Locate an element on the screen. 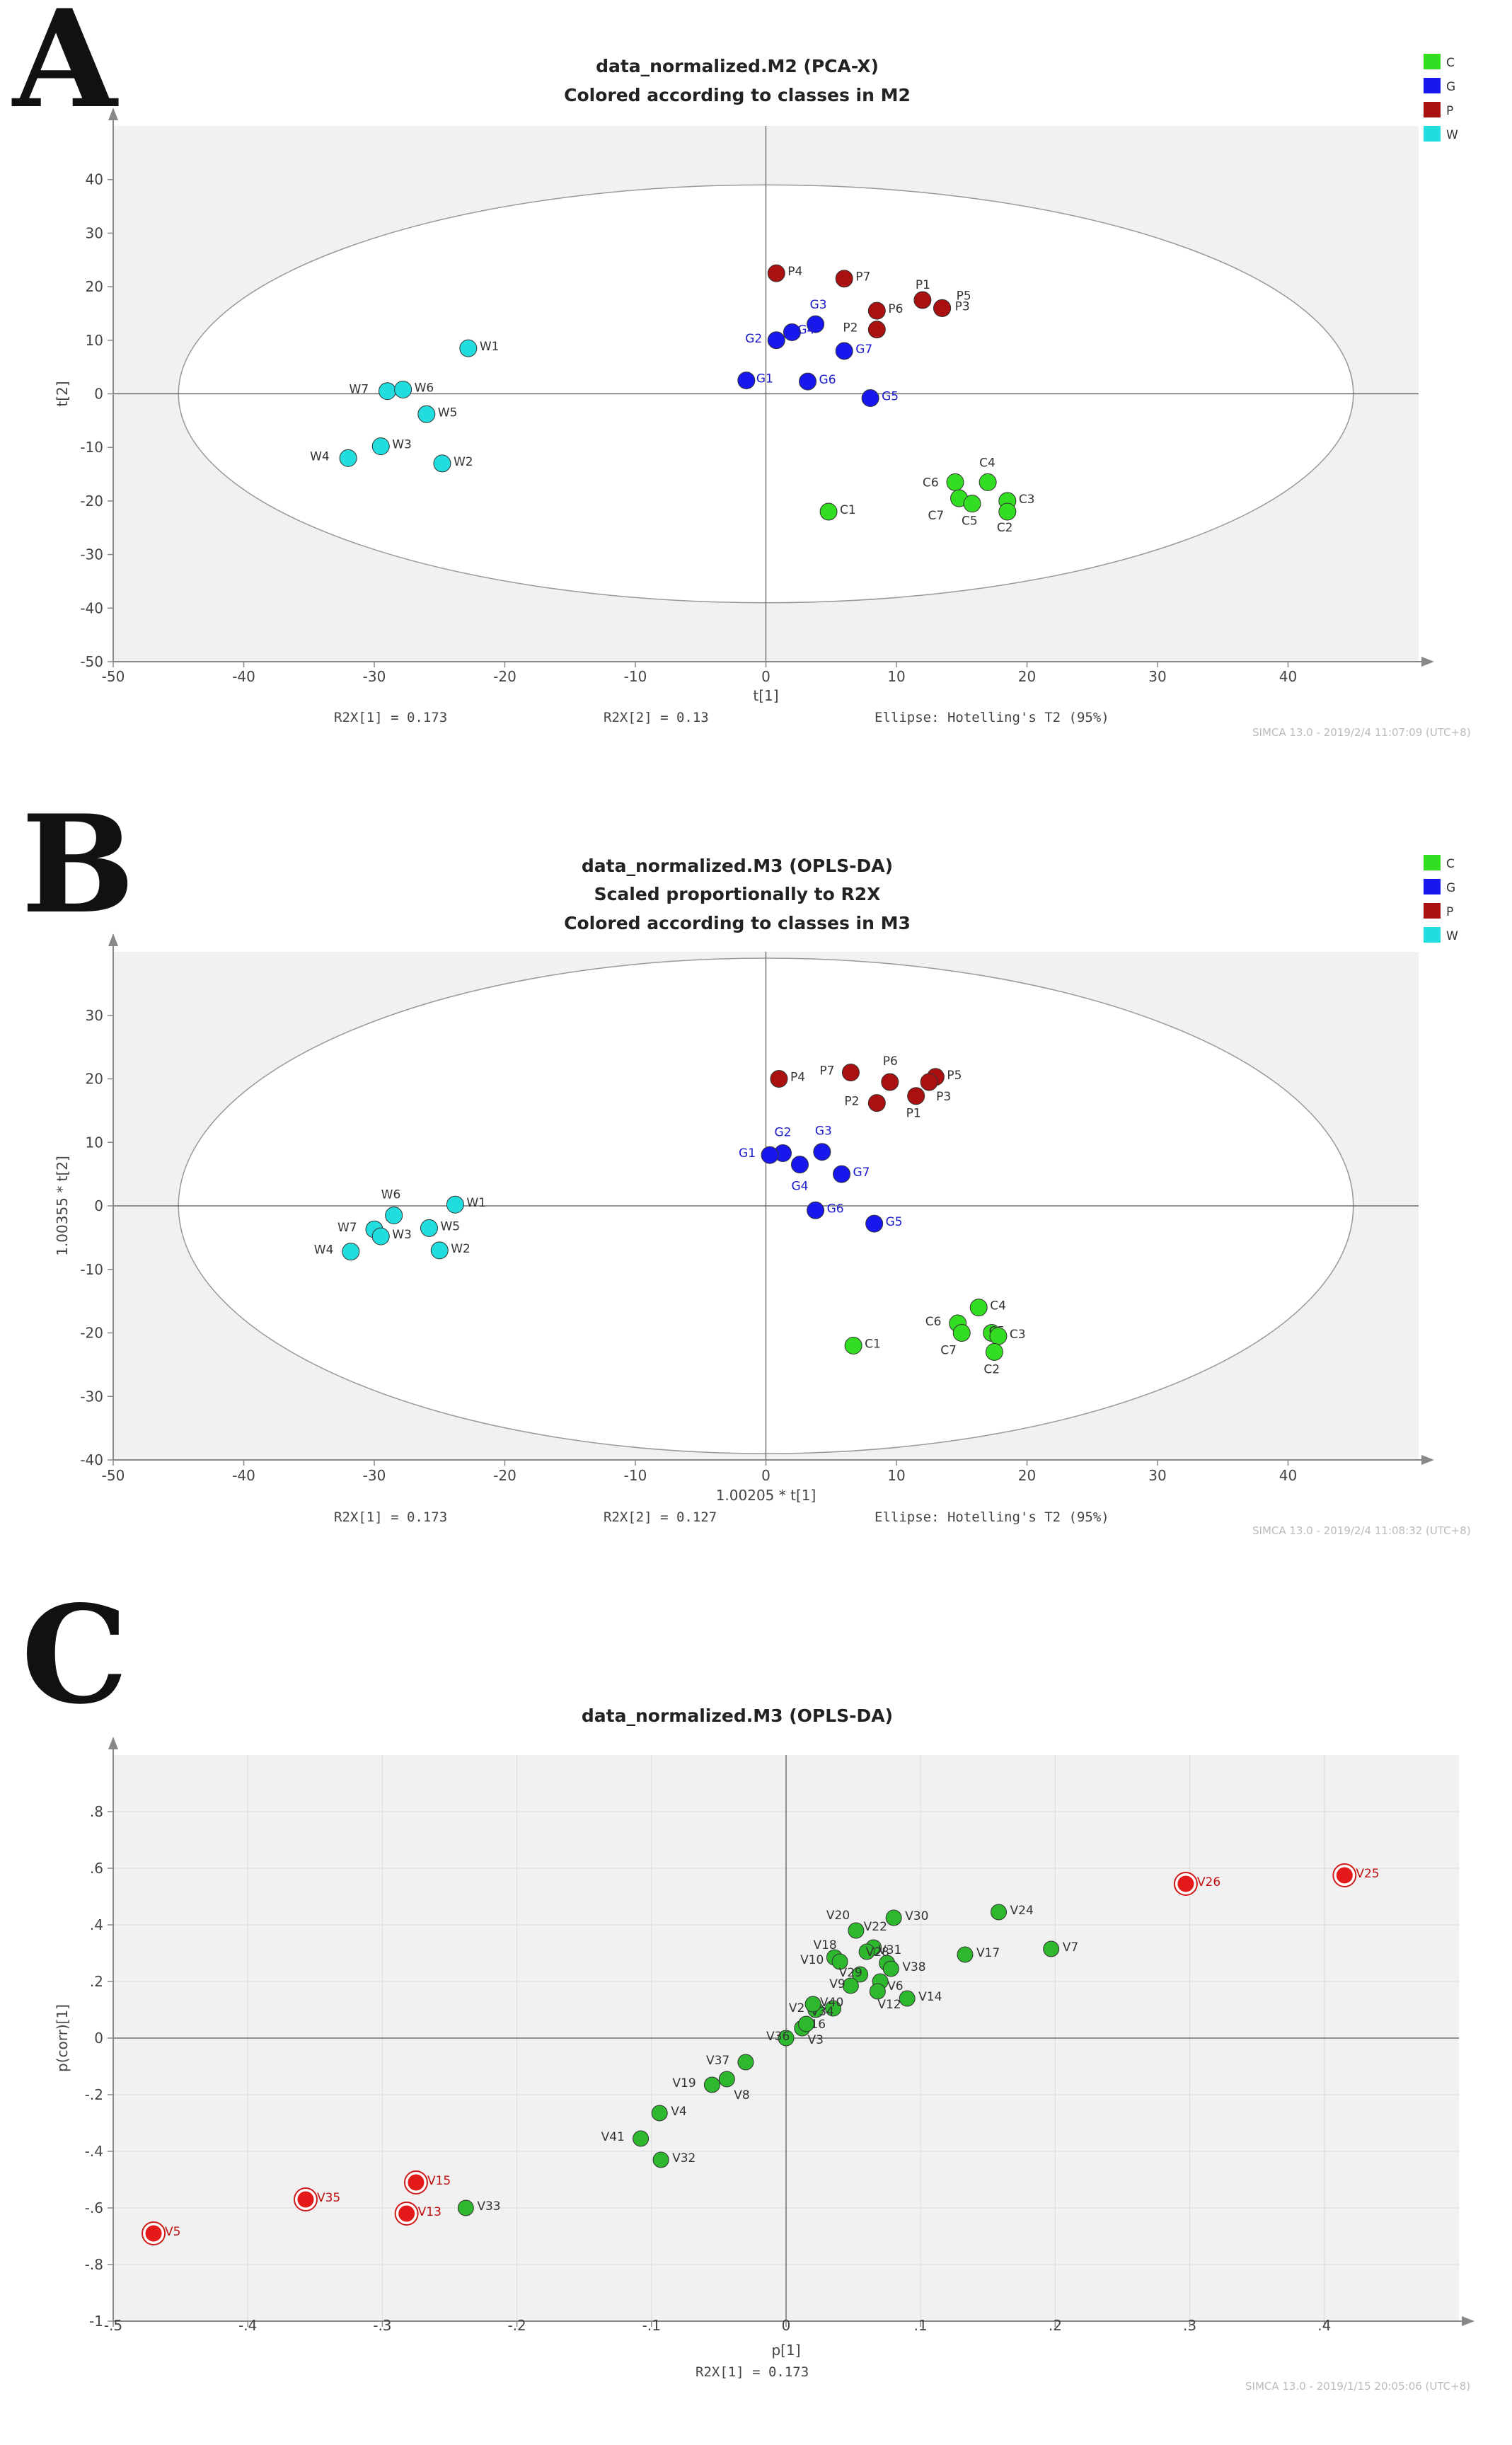 This screenshot has height=2445, width=1512. chart-title: Colored according to classes in M2 is located at coordinates (738, 95).